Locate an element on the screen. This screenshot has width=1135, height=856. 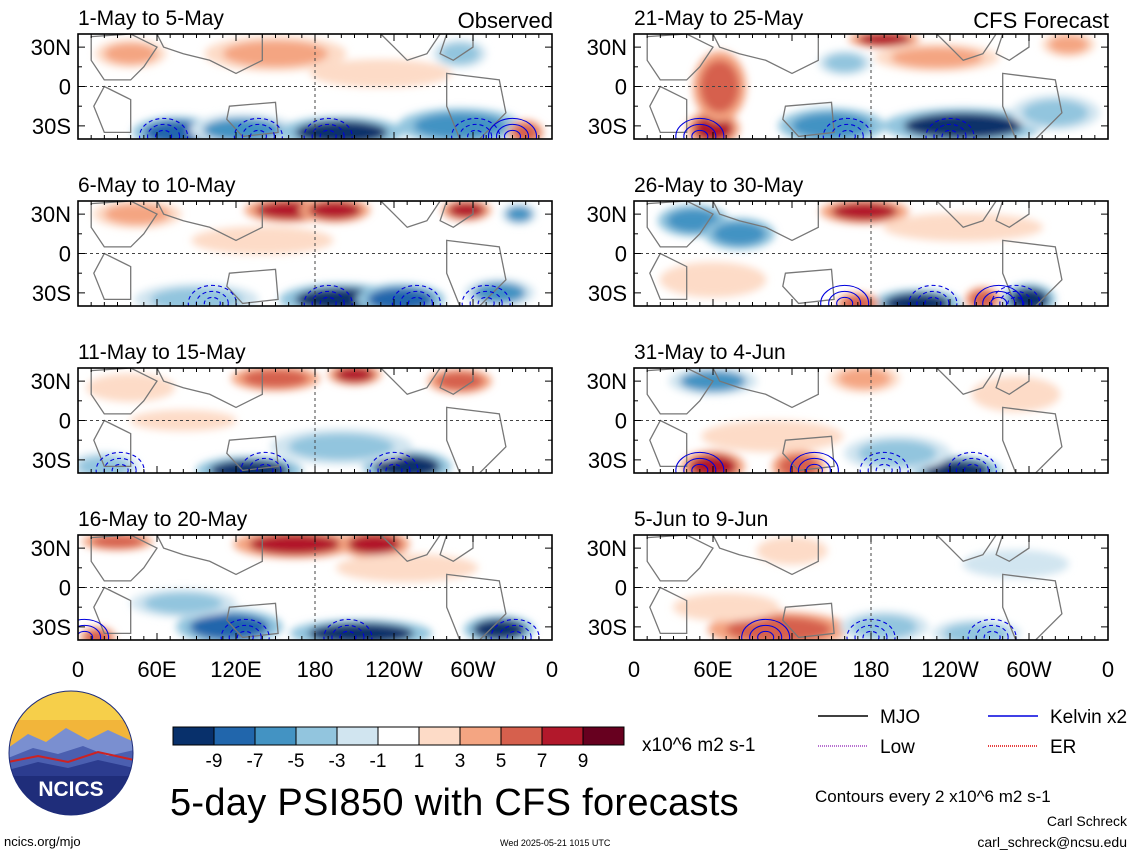
legend-label: MJO is located at coordinates (900, 717).